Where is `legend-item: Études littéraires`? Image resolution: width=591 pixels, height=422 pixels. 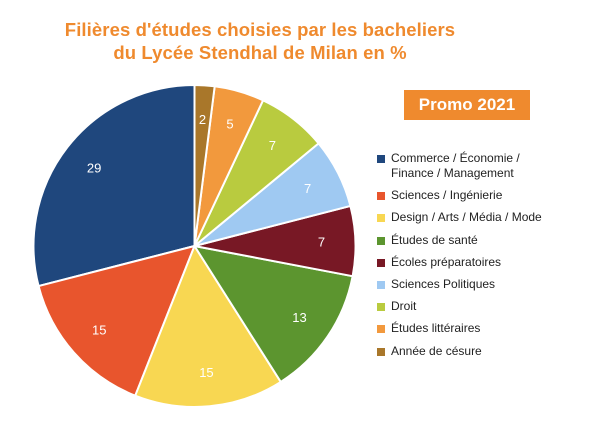
legend-item: Études littéraires is located at coordinates (483, 328).